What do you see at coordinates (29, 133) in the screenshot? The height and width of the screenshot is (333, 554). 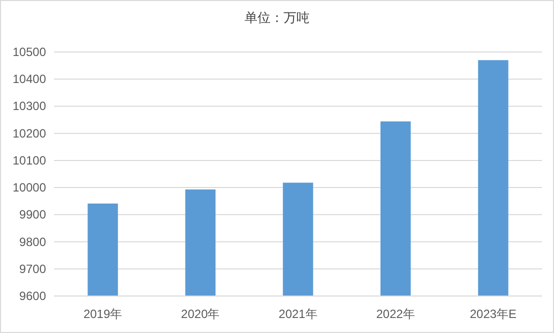 I see `y-tick-label: 10200` at bounding box center [29, 133].